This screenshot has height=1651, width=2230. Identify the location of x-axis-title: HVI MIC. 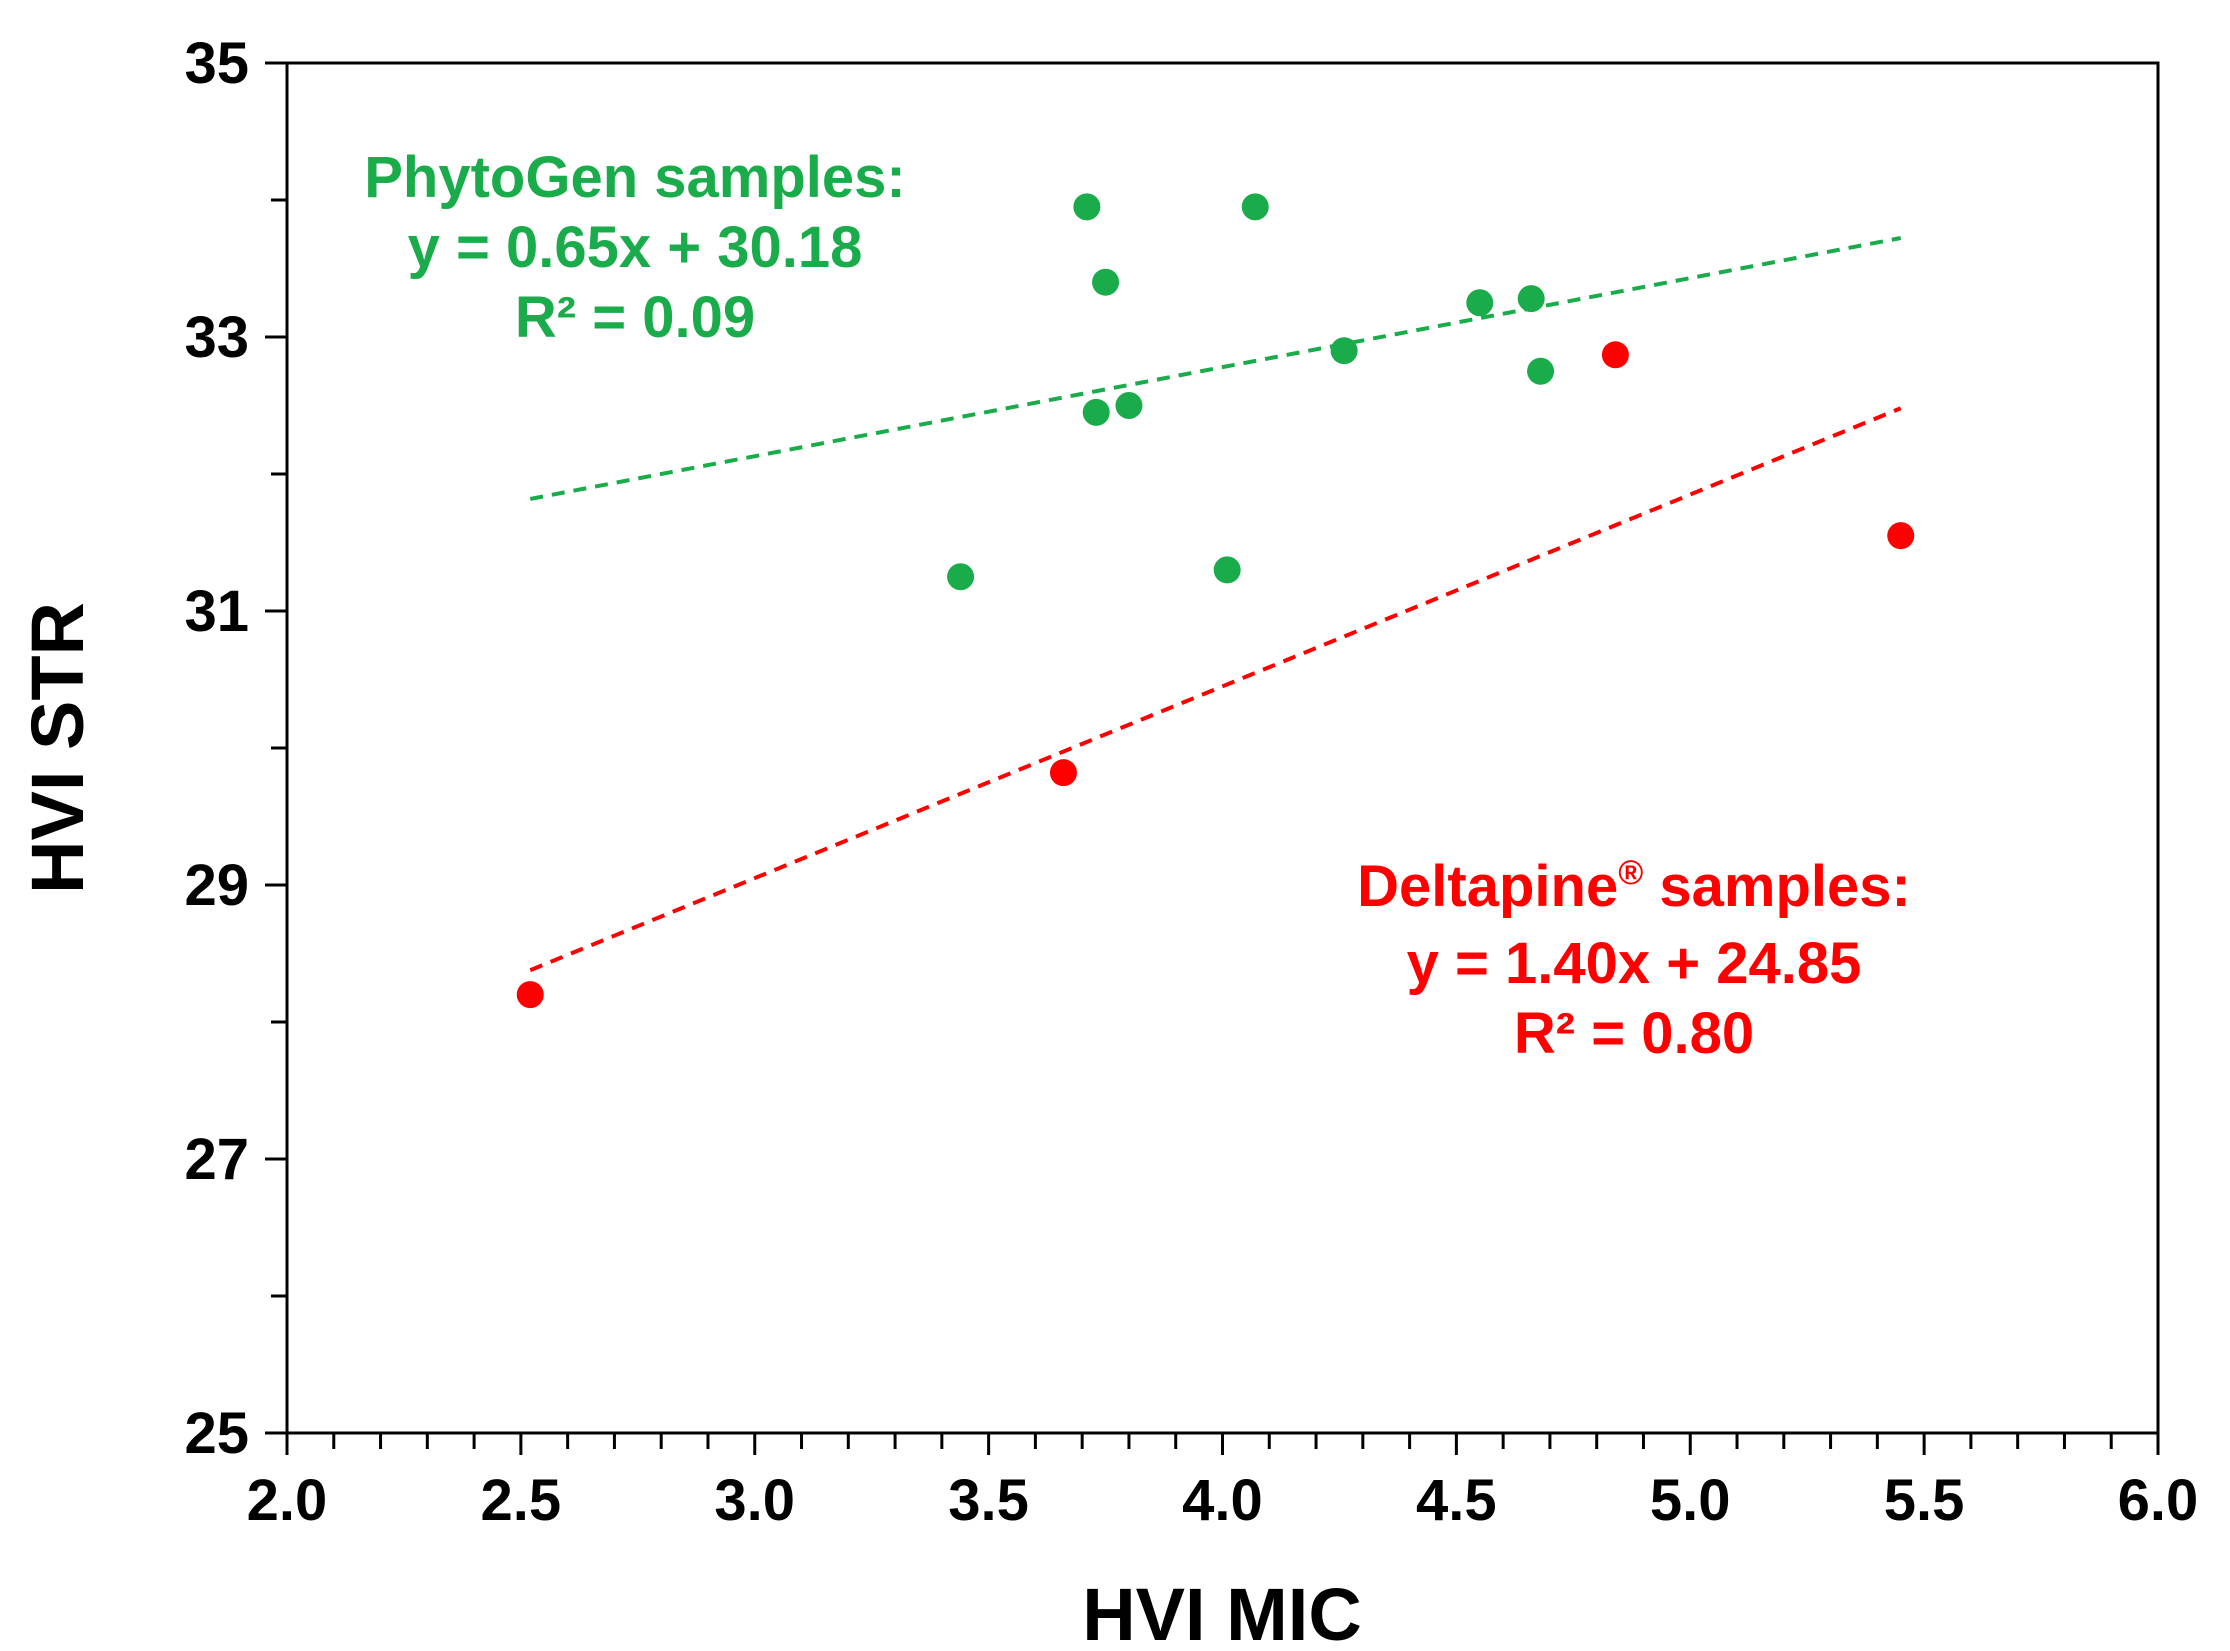
(1222, 1612).